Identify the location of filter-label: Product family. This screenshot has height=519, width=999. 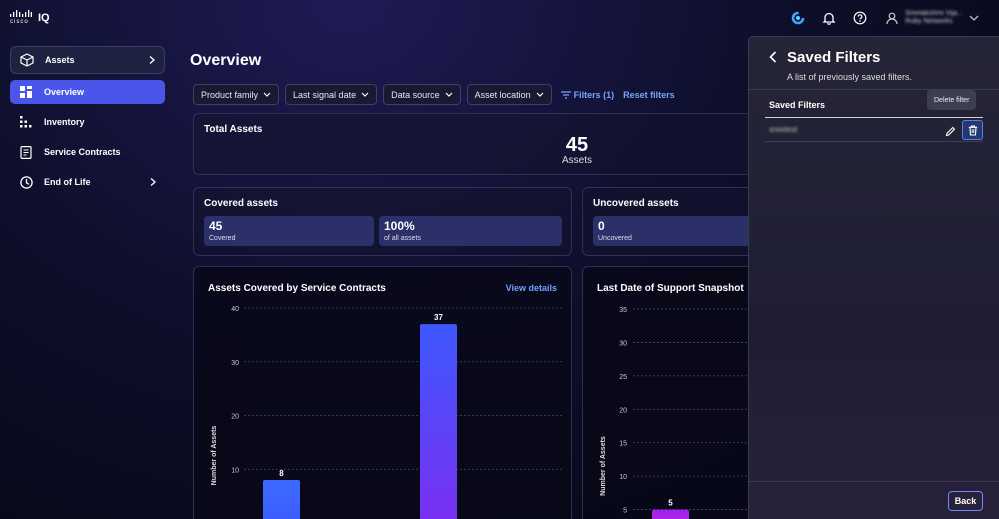
(230, 94).